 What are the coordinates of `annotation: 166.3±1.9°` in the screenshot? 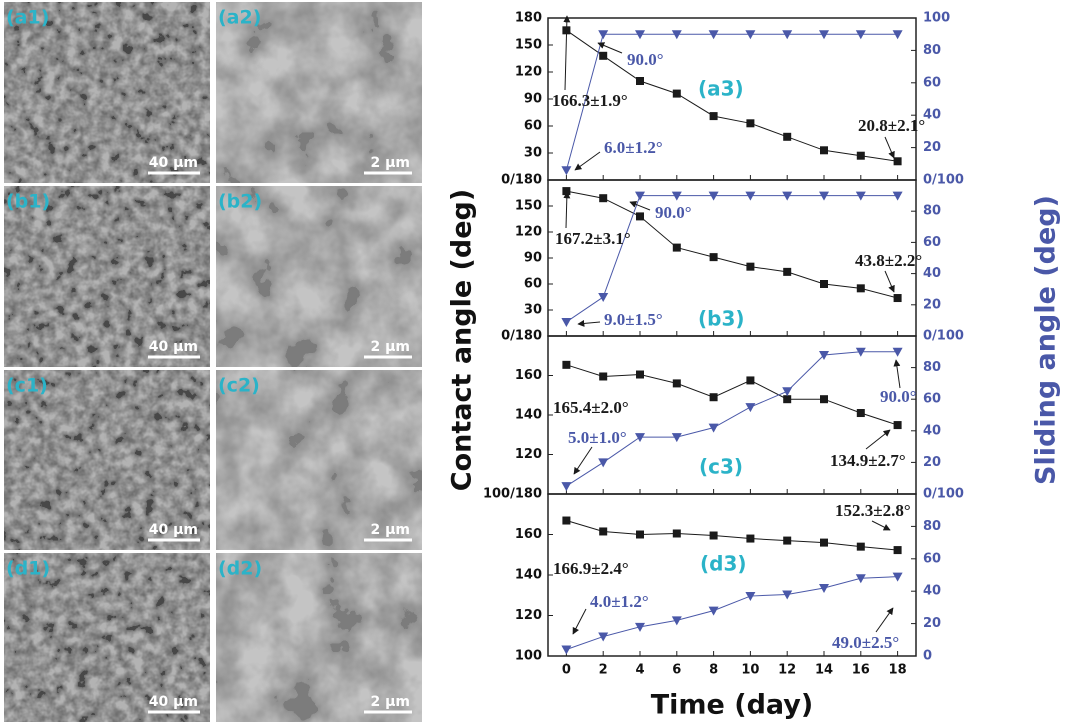 It's located at (590, 100).